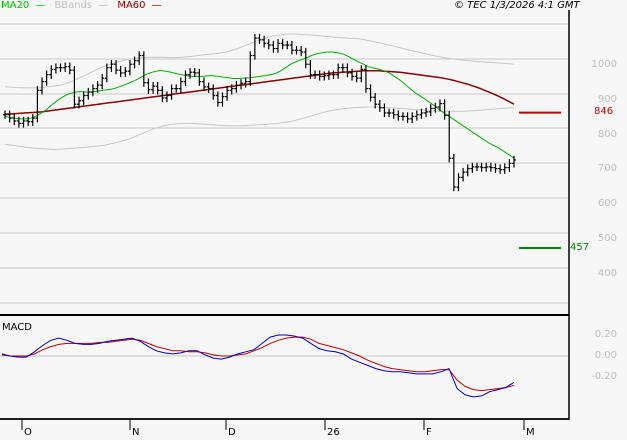 The width and height of the screenshot is (627, 440). Describe the element at coordinates (607, 238) in the screenshot. I see `price-tick-label: 500` at that location.